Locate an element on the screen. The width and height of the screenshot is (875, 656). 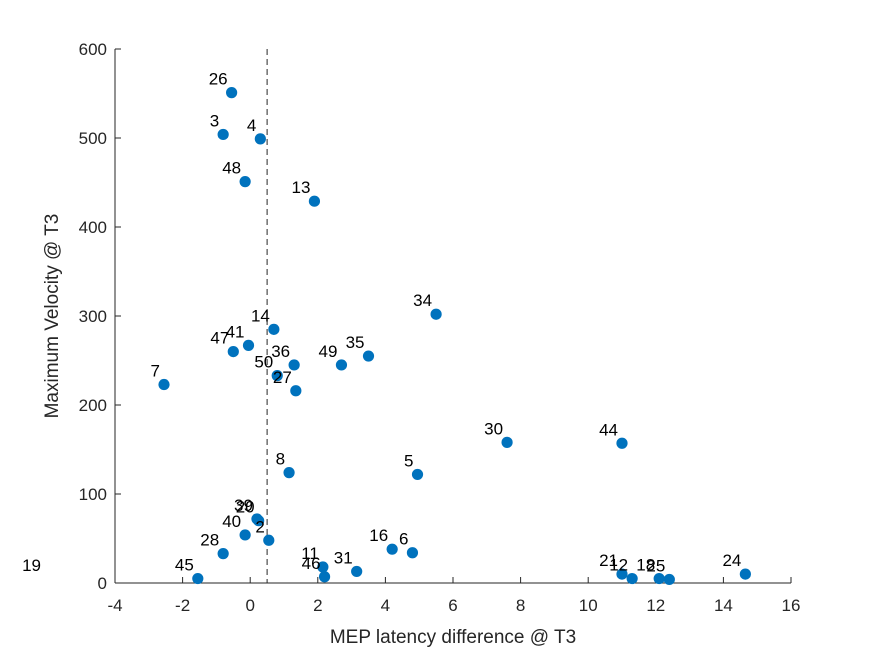
data-point-label: 18 is located at coordinates (645, 565).